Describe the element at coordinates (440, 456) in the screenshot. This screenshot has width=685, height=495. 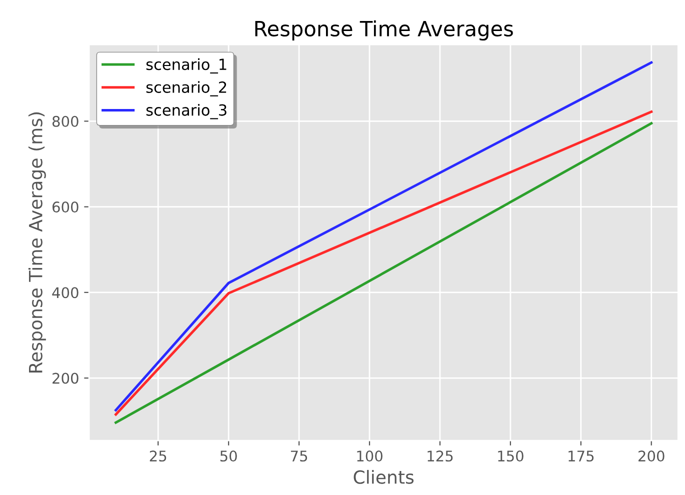
I see `x-tick-label: 125` at that location.